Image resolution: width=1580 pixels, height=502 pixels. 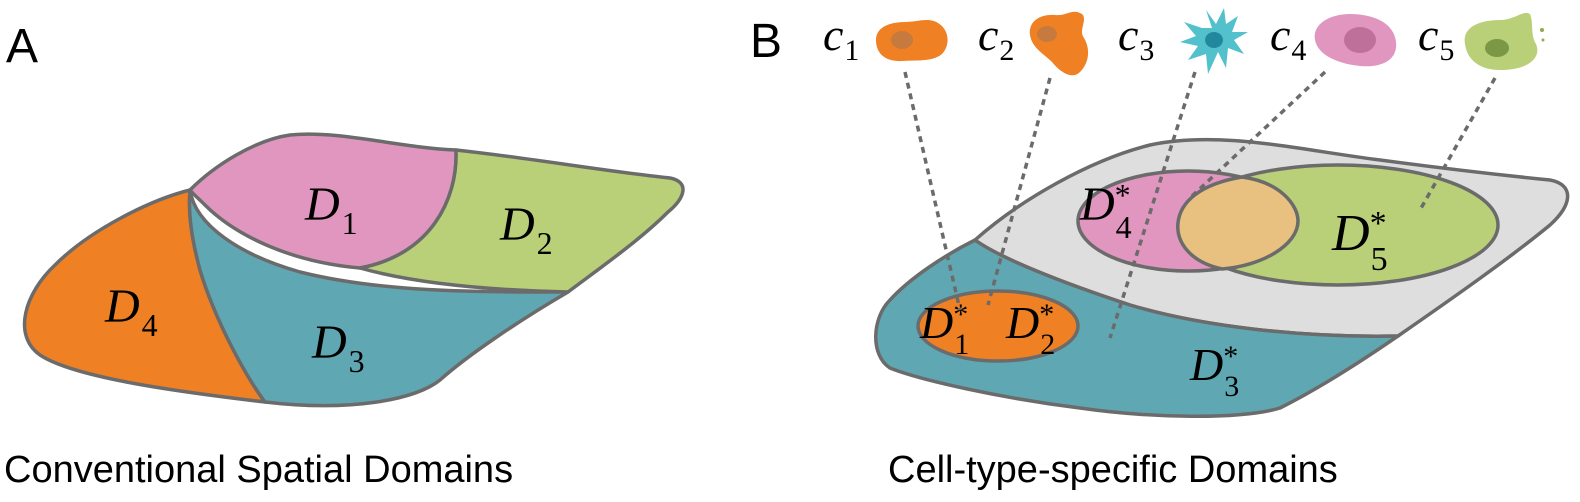 What do you see at coordinates (338, 347) in the screenshot?
I see `label-d3: D3` at bounding box center [338, 347].